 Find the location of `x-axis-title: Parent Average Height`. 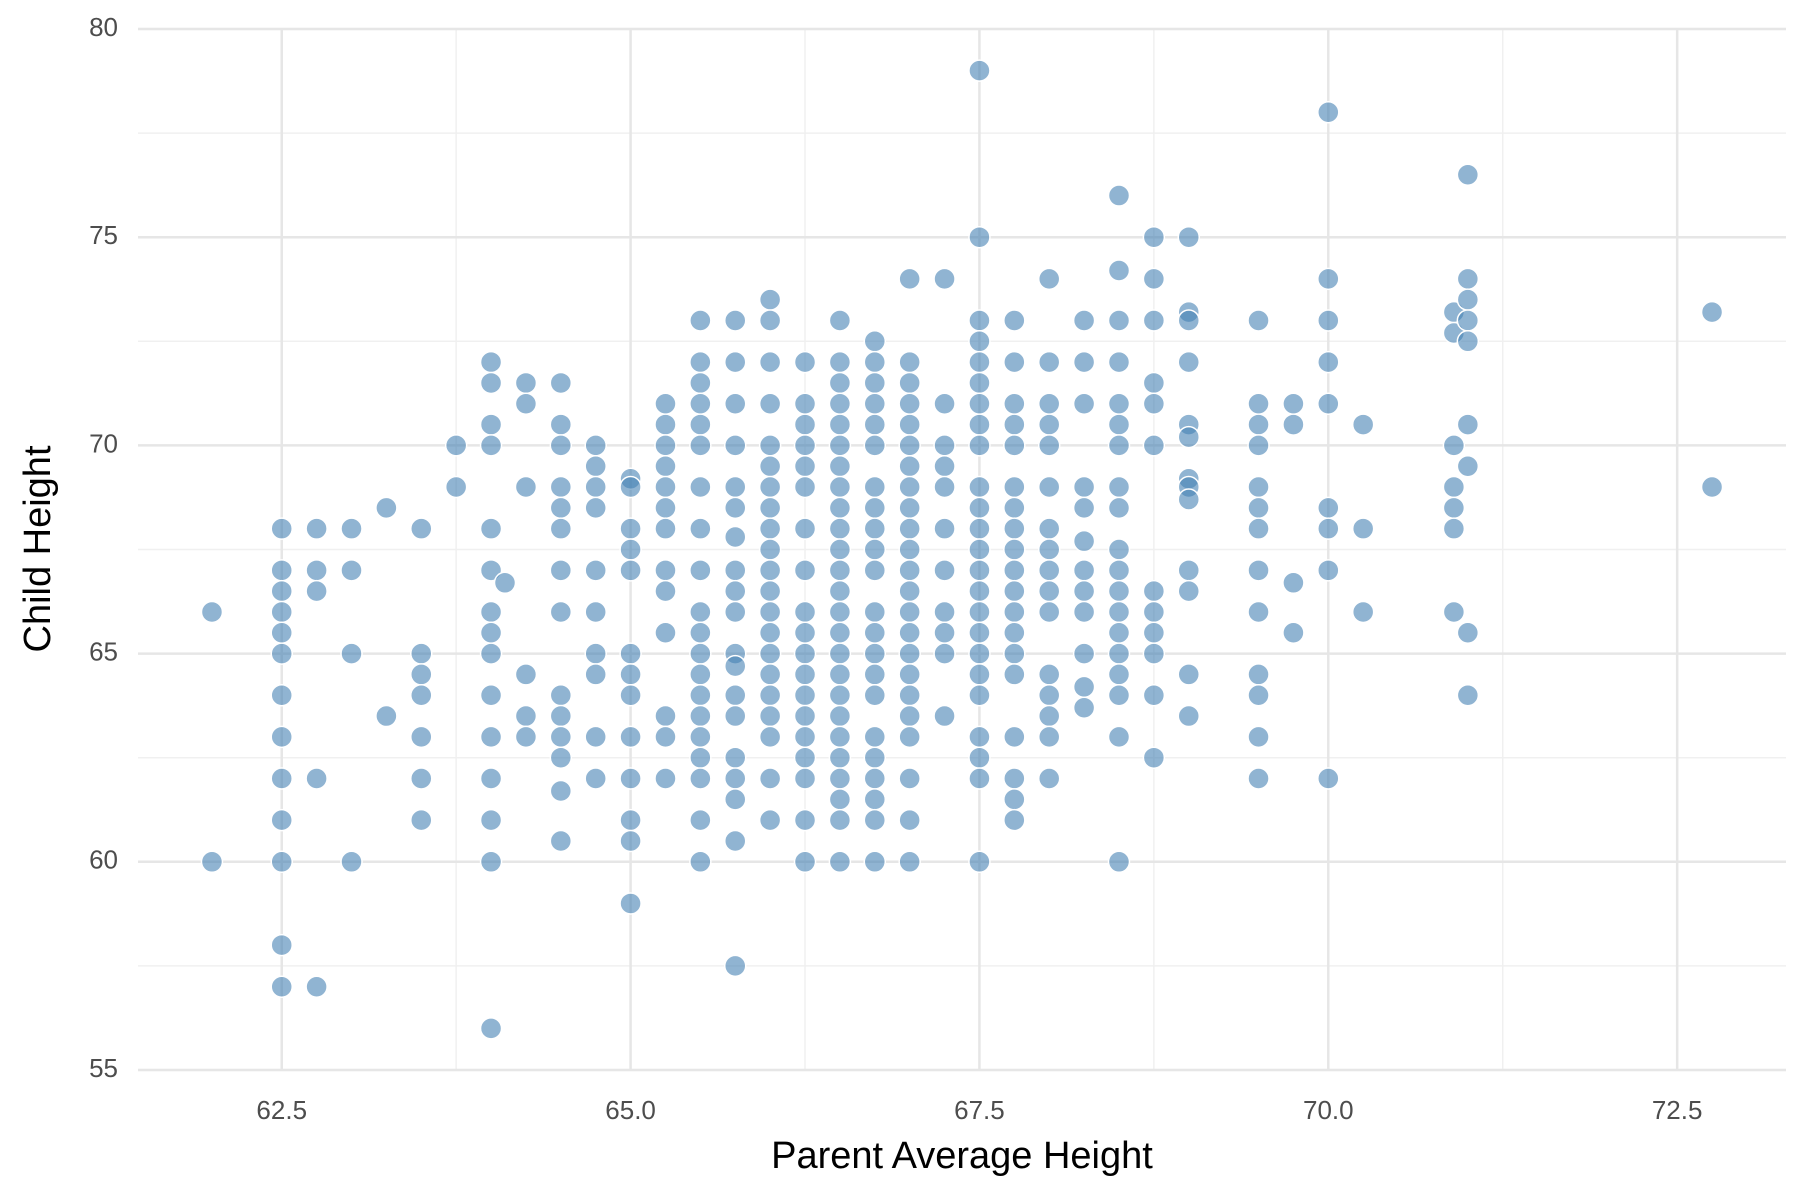

x-axis-title: Parent Average Height is located at coordinates (962, 1156).